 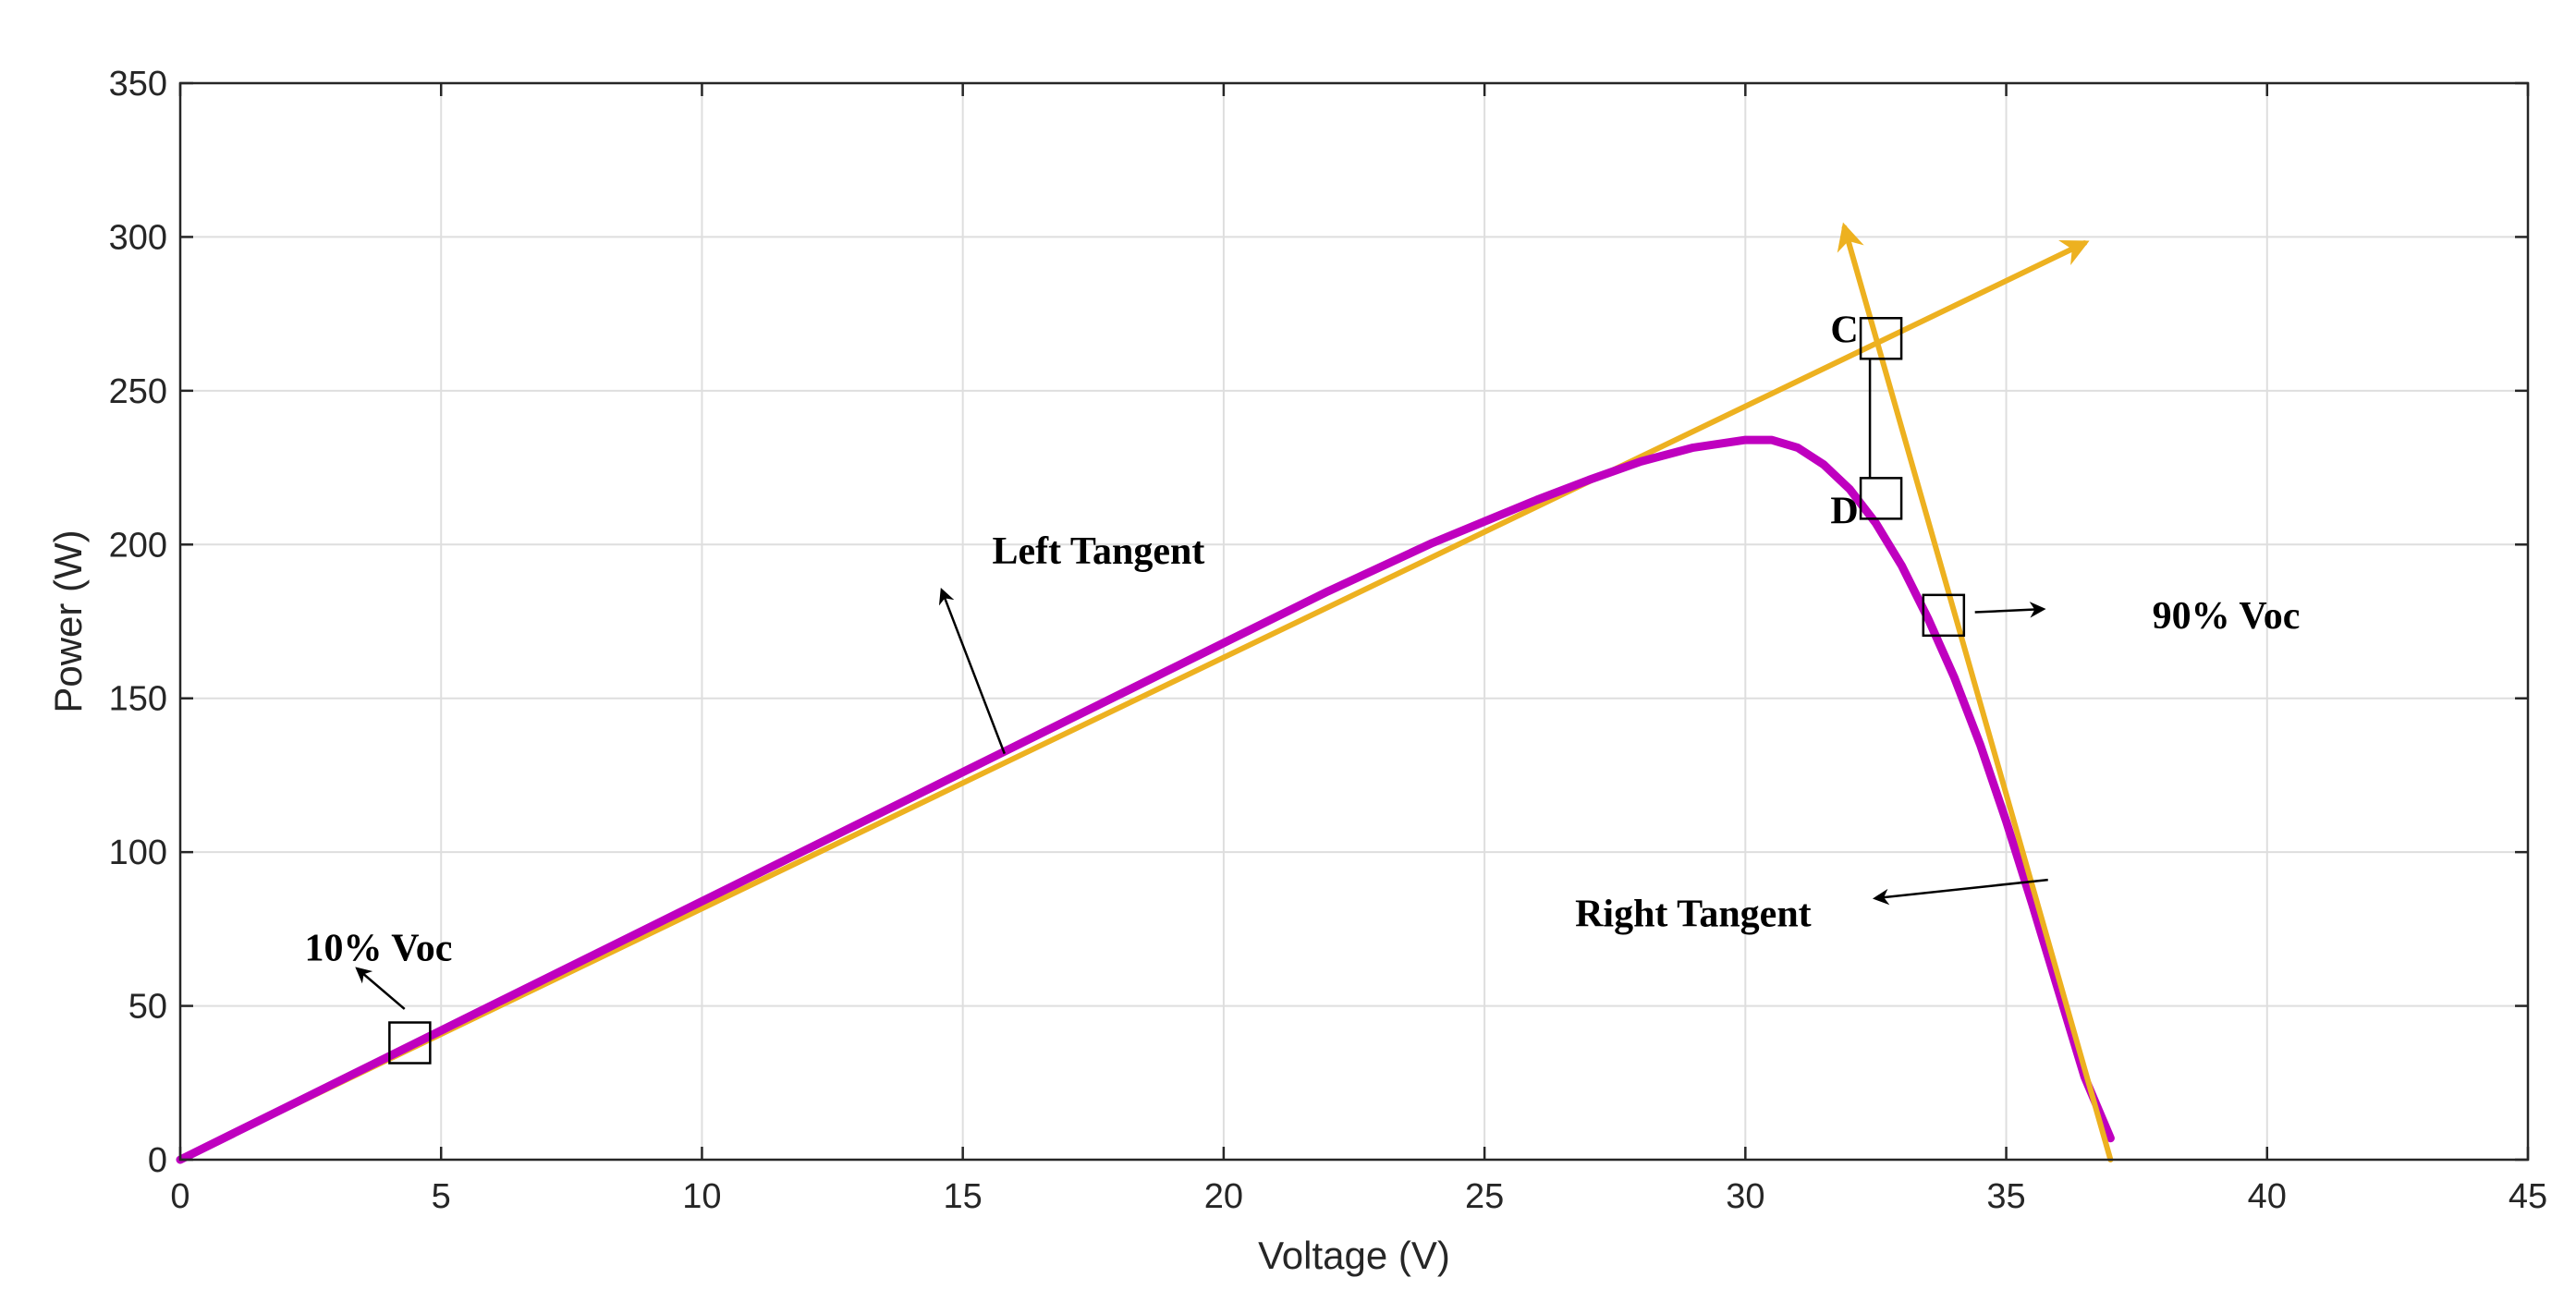 What do you see at coordinates (1975, 692) in the screenshot?
I see `right-tangent-line` at bounding box center [1975, 692].